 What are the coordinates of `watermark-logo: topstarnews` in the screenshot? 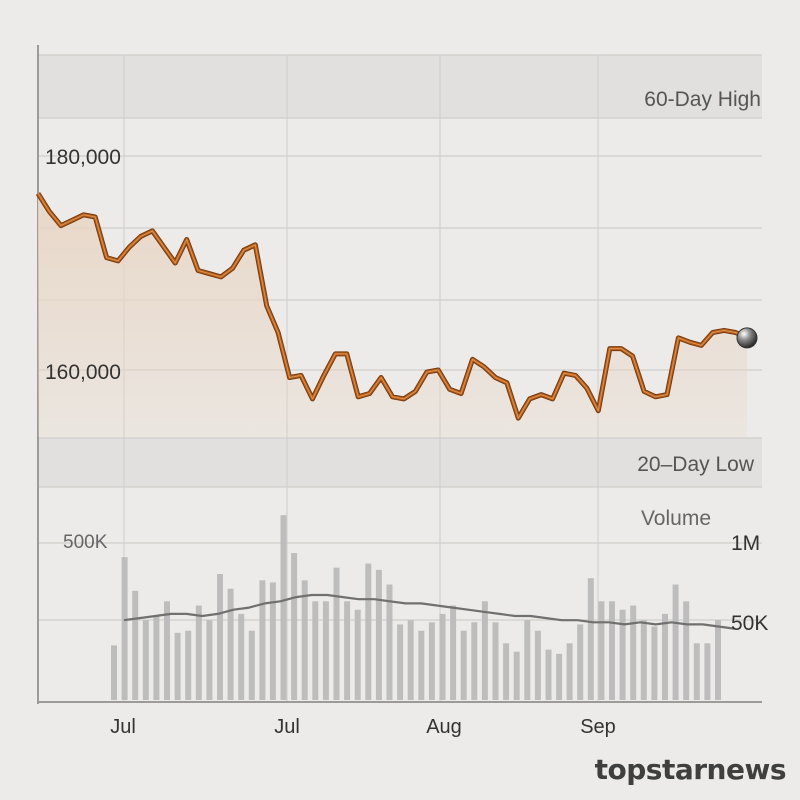 It's located at (690, 769).